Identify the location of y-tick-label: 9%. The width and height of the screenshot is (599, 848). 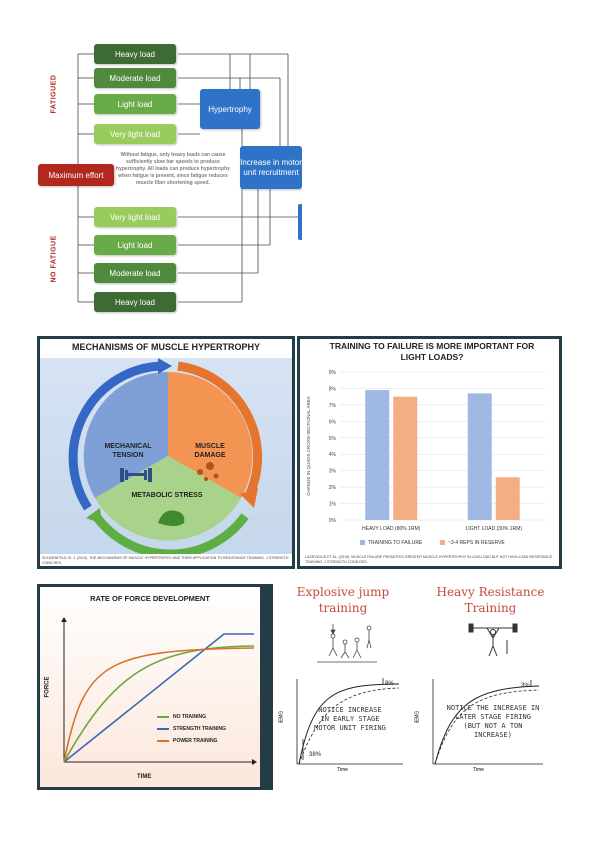
(333, 373).